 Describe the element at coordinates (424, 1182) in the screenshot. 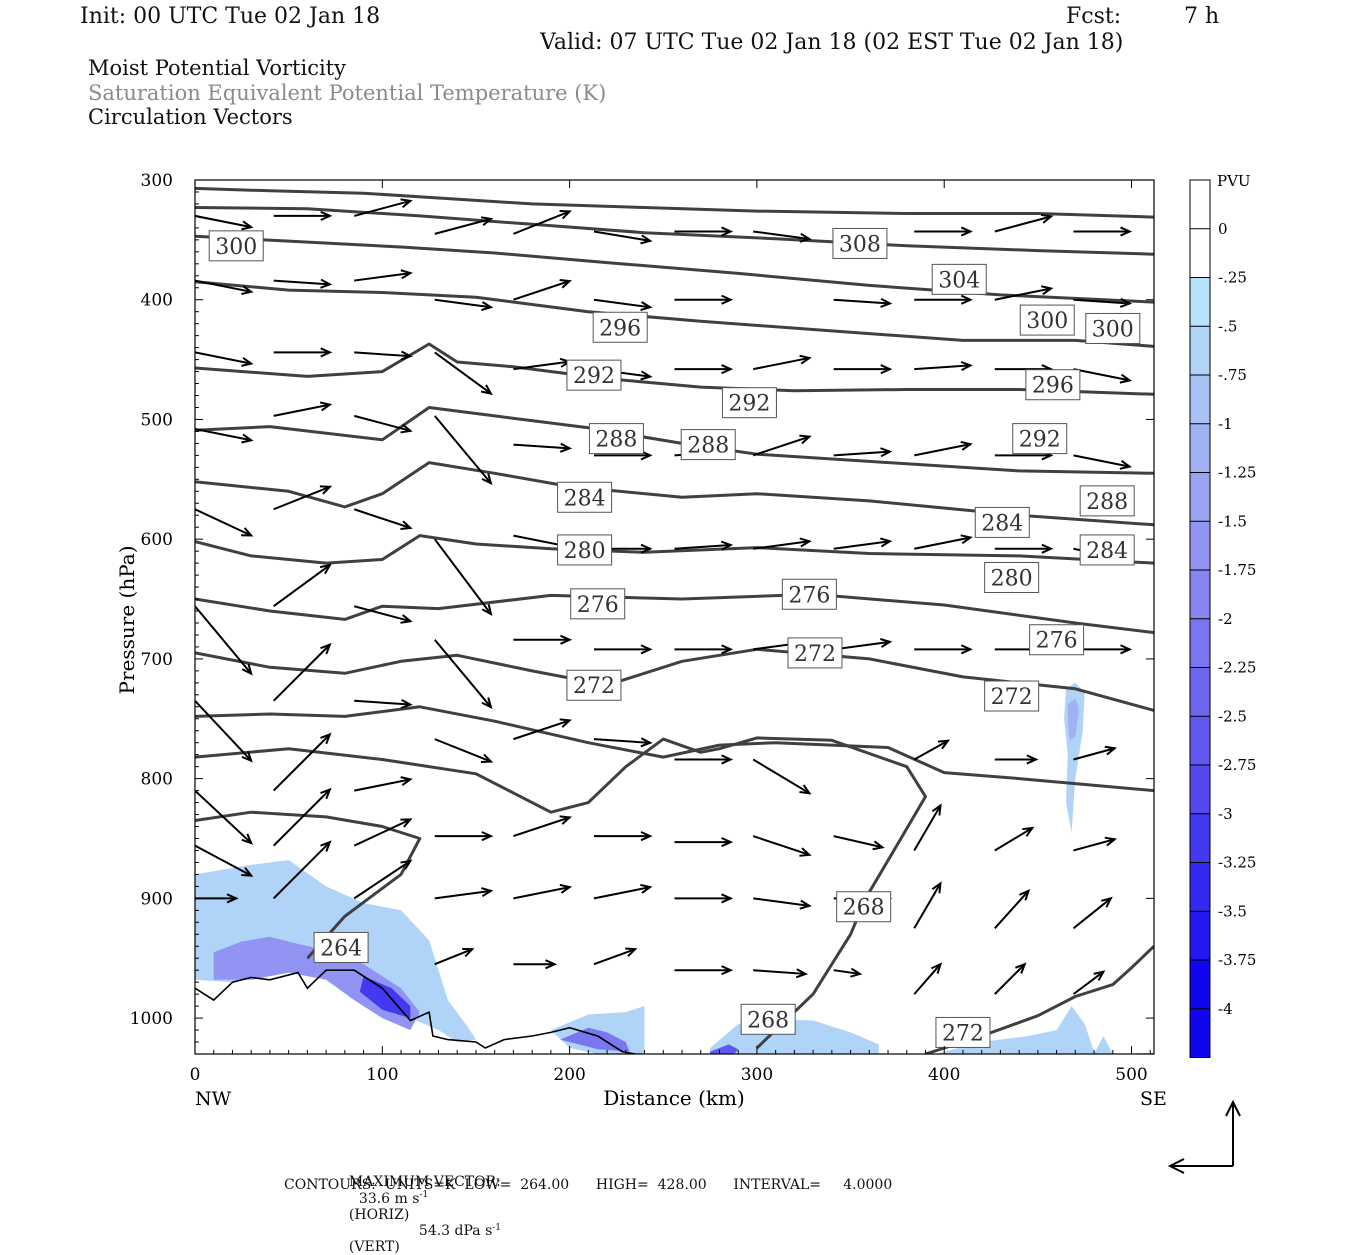

I see `max-vector-label: MAXIMUM VECTOR:` at that location.